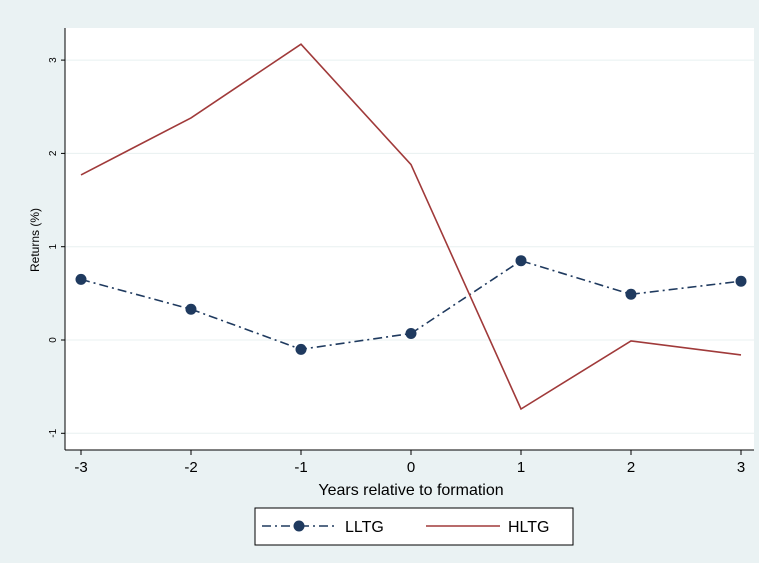  I want to click on legend-label-hltg: HLTG, so click(528, 527).